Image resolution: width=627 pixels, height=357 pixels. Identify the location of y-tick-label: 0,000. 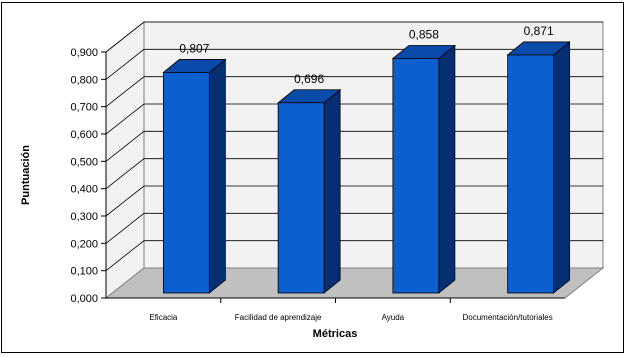
(84, 299).